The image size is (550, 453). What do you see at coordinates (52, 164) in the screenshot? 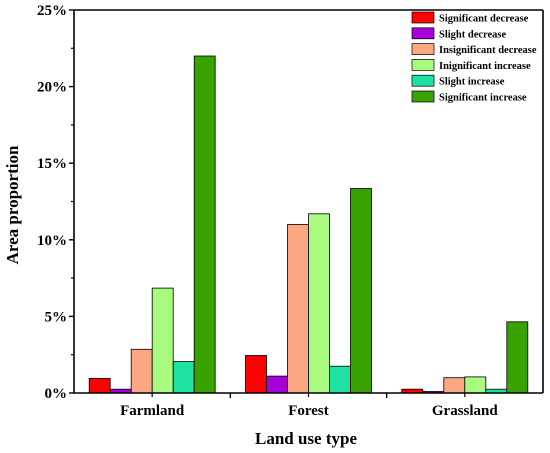
I see `y-tick-label: 15%` at bounding box center [52, 164].